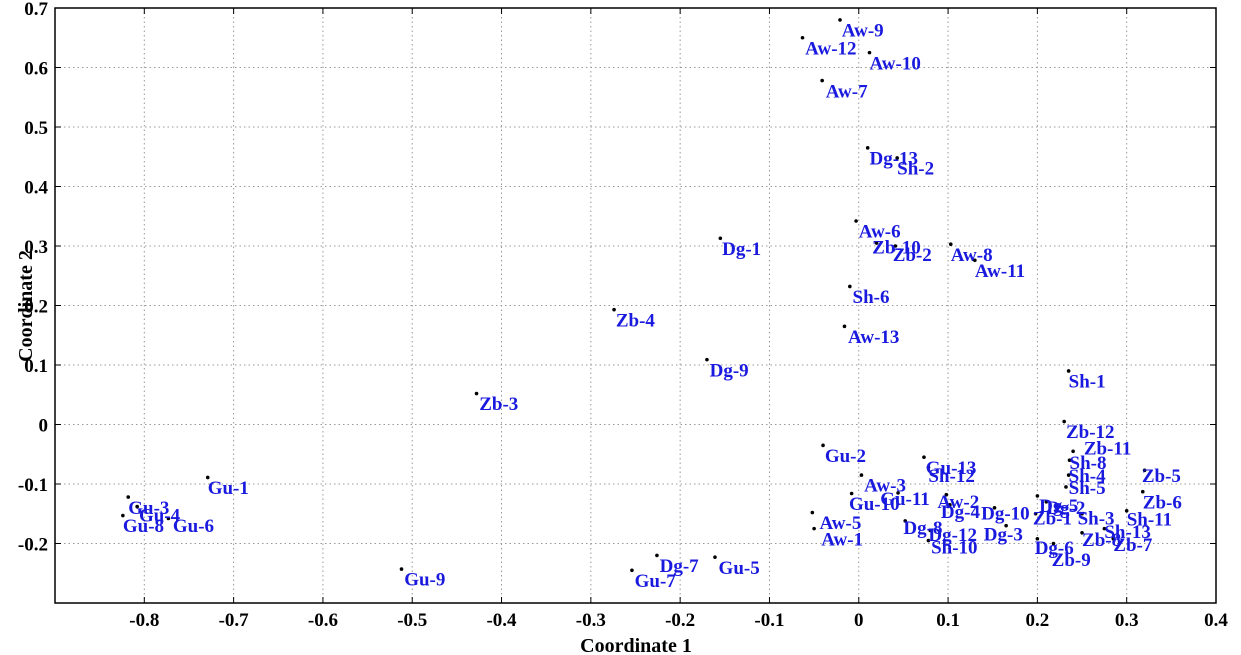 The width and height of the screenshot is (1241, 655). What do you see at coordinates (961, 512) in the screenshot?
I see `point-label: Dg-4` at bounding box center [961, 512].